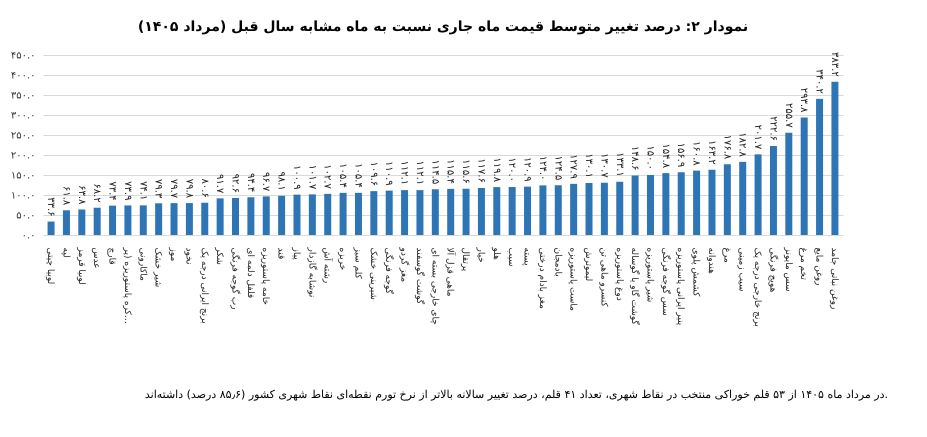 The height and width of the screenshot is (437, 927). I want to click on data-label: ۱۵۴.۸, so click(665, 156).